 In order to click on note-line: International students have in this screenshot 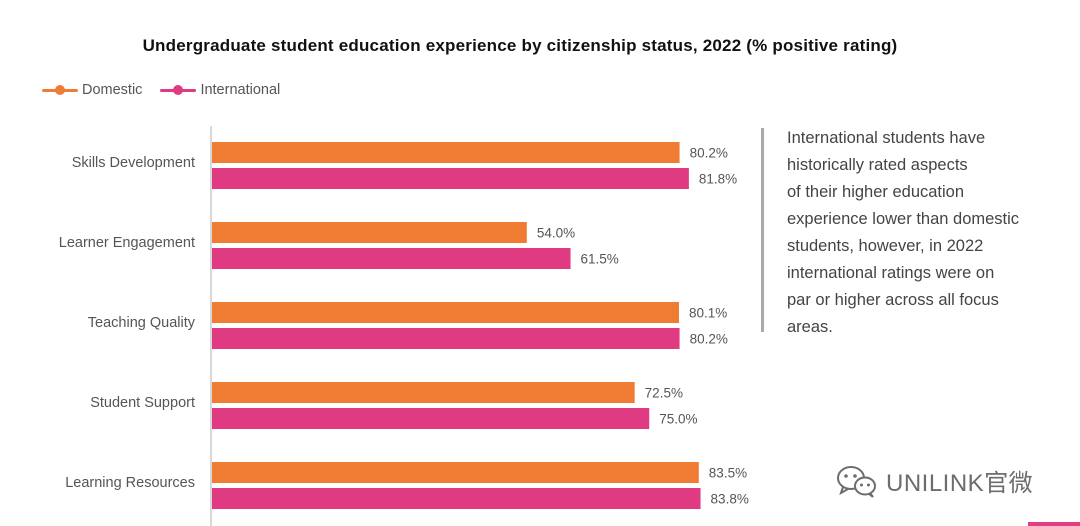, I will do `click(886, 138)`.